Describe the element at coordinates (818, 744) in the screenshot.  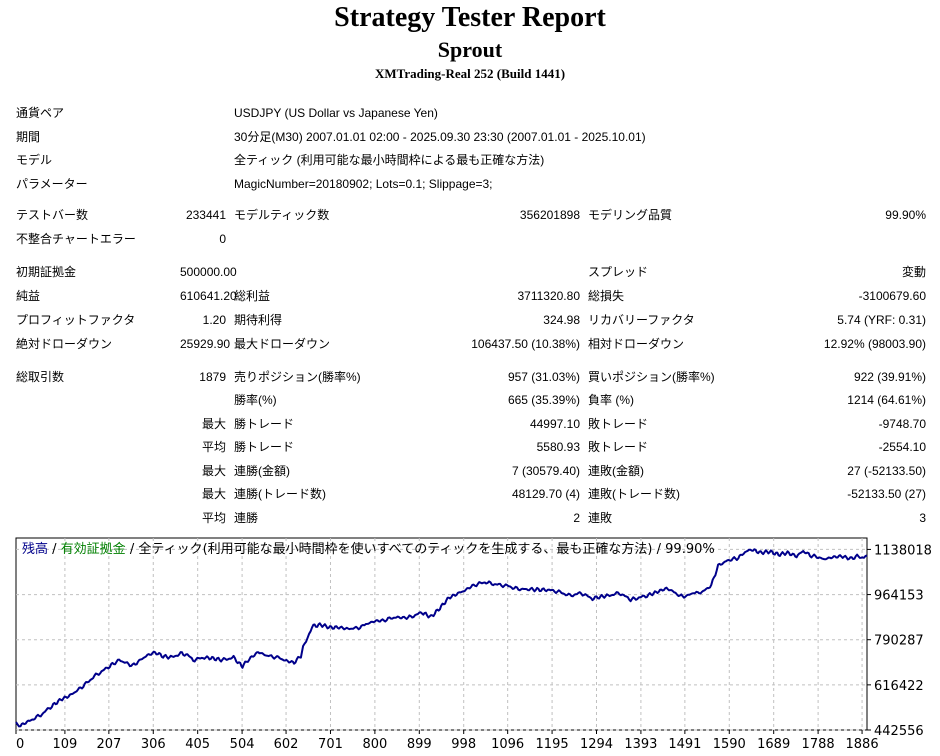
I see `x-tick-label-18: 1788` at that location.